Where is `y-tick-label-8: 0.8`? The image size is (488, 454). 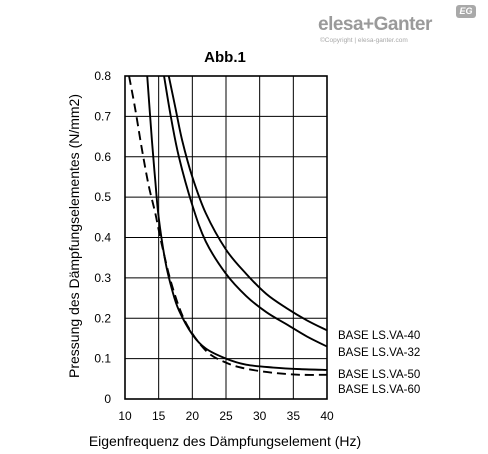
y-tick-label-8: 0.8 is located at coordinates (102, 76).